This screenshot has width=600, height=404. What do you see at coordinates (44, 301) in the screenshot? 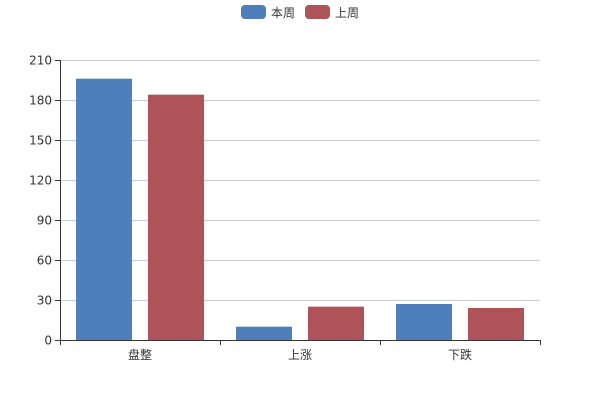
I see `y-tick-label: 30` at bounding box center [44, 301].